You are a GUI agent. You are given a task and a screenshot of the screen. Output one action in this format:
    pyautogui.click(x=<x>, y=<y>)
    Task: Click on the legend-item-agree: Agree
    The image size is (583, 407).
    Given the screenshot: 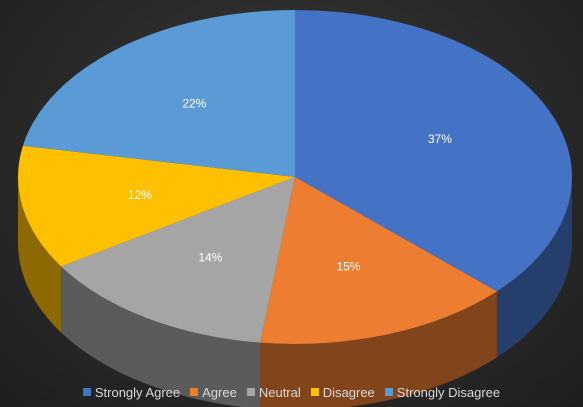 What is the action you would take?
    pyautogui.click(x=213, y=392)
    